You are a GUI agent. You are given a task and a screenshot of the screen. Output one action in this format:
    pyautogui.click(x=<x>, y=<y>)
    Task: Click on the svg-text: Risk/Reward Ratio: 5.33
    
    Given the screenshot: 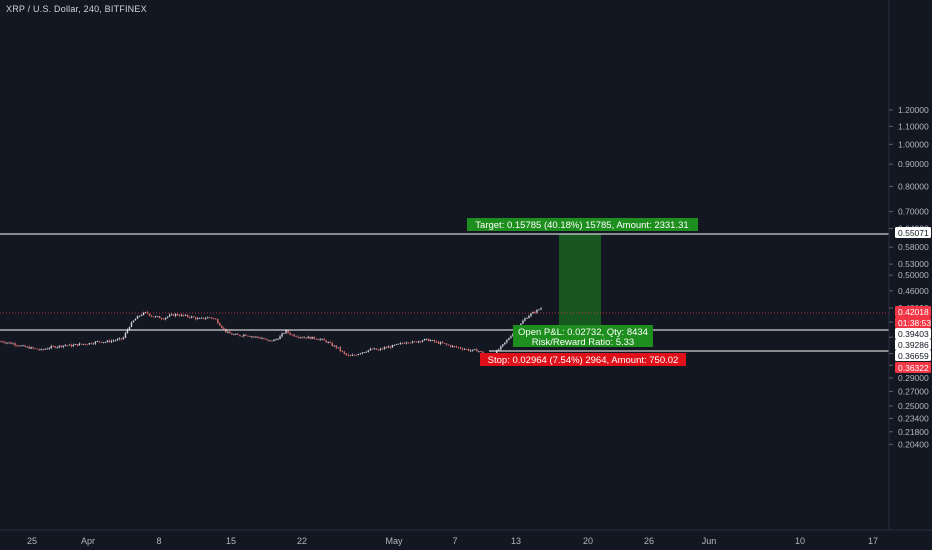 What is the action you would take?
    pyautogui.click(x=583, y=342)
    